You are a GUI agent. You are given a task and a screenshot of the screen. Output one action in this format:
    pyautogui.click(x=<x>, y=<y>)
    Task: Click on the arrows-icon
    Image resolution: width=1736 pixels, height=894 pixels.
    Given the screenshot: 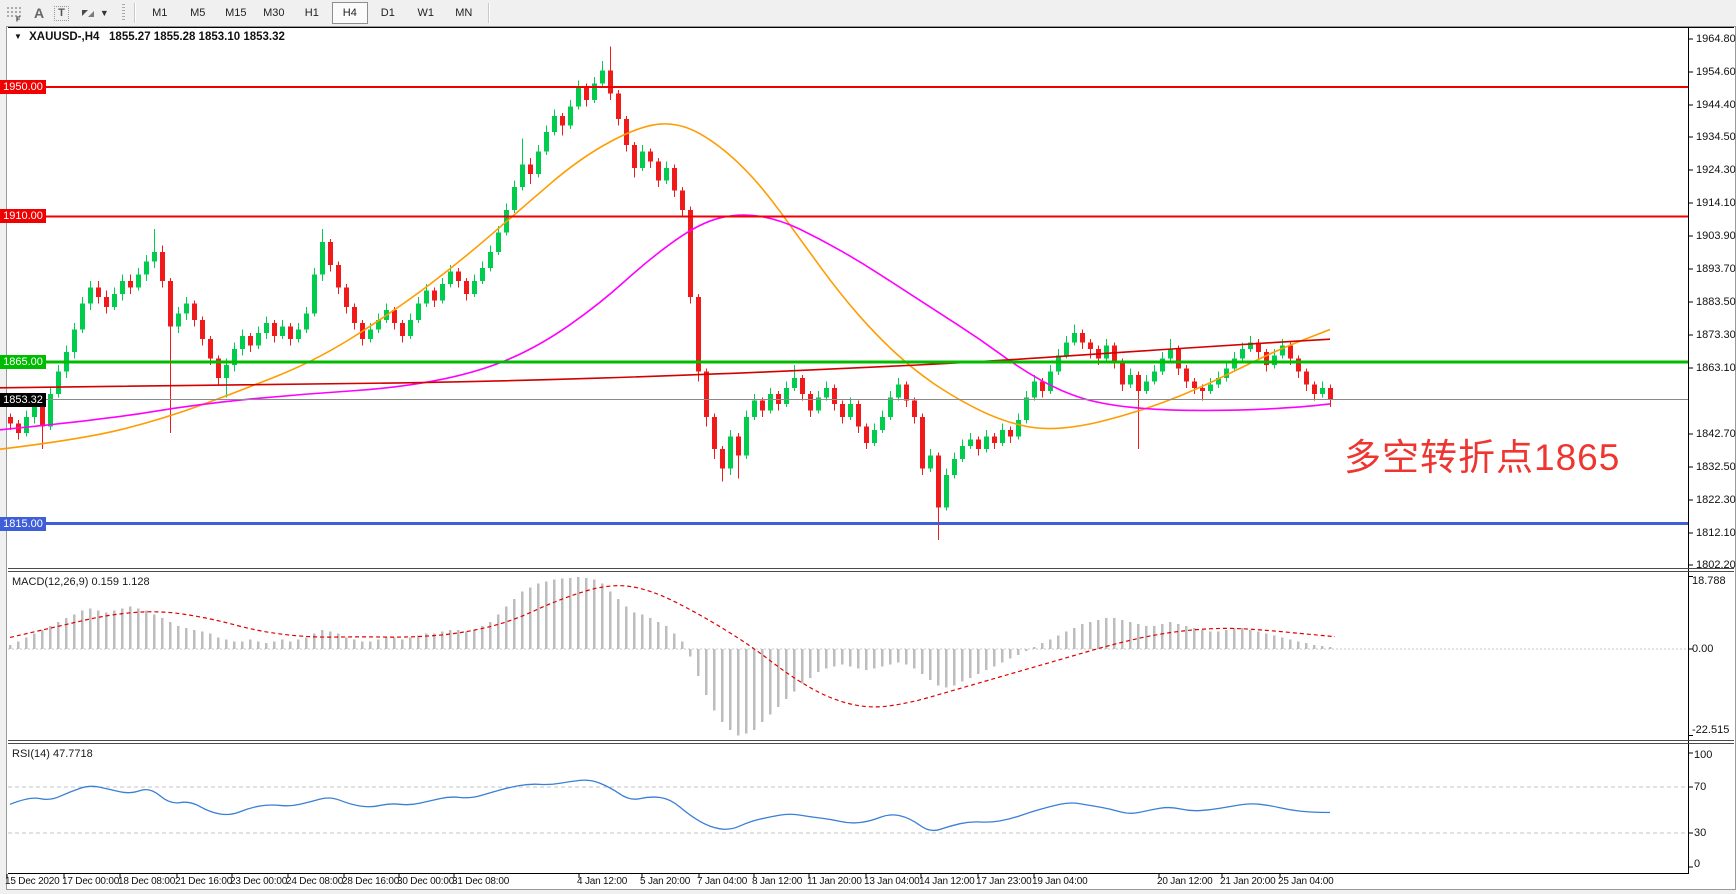 What is the action you would take?
    pyautogui.click(x=87, y=13)
    